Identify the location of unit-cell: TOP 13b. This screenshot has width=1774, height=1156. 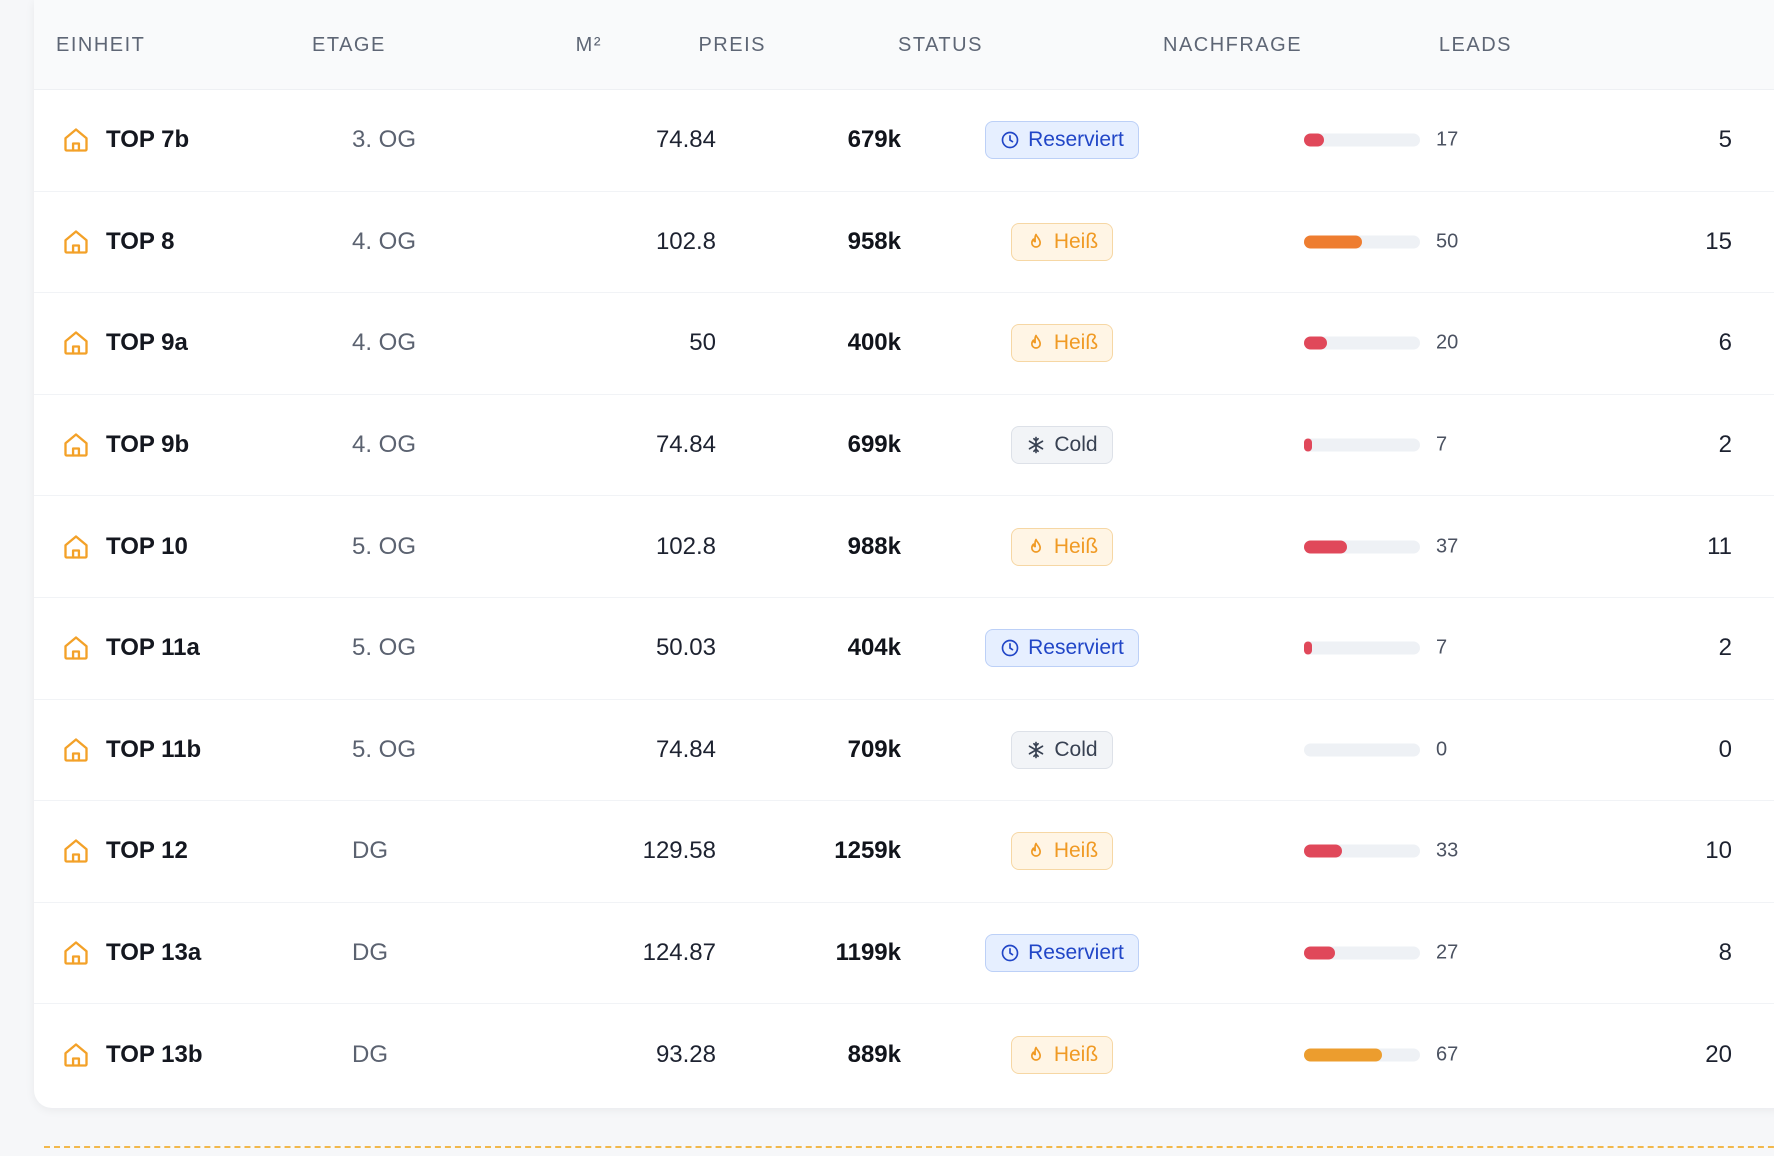
(132, 1055).